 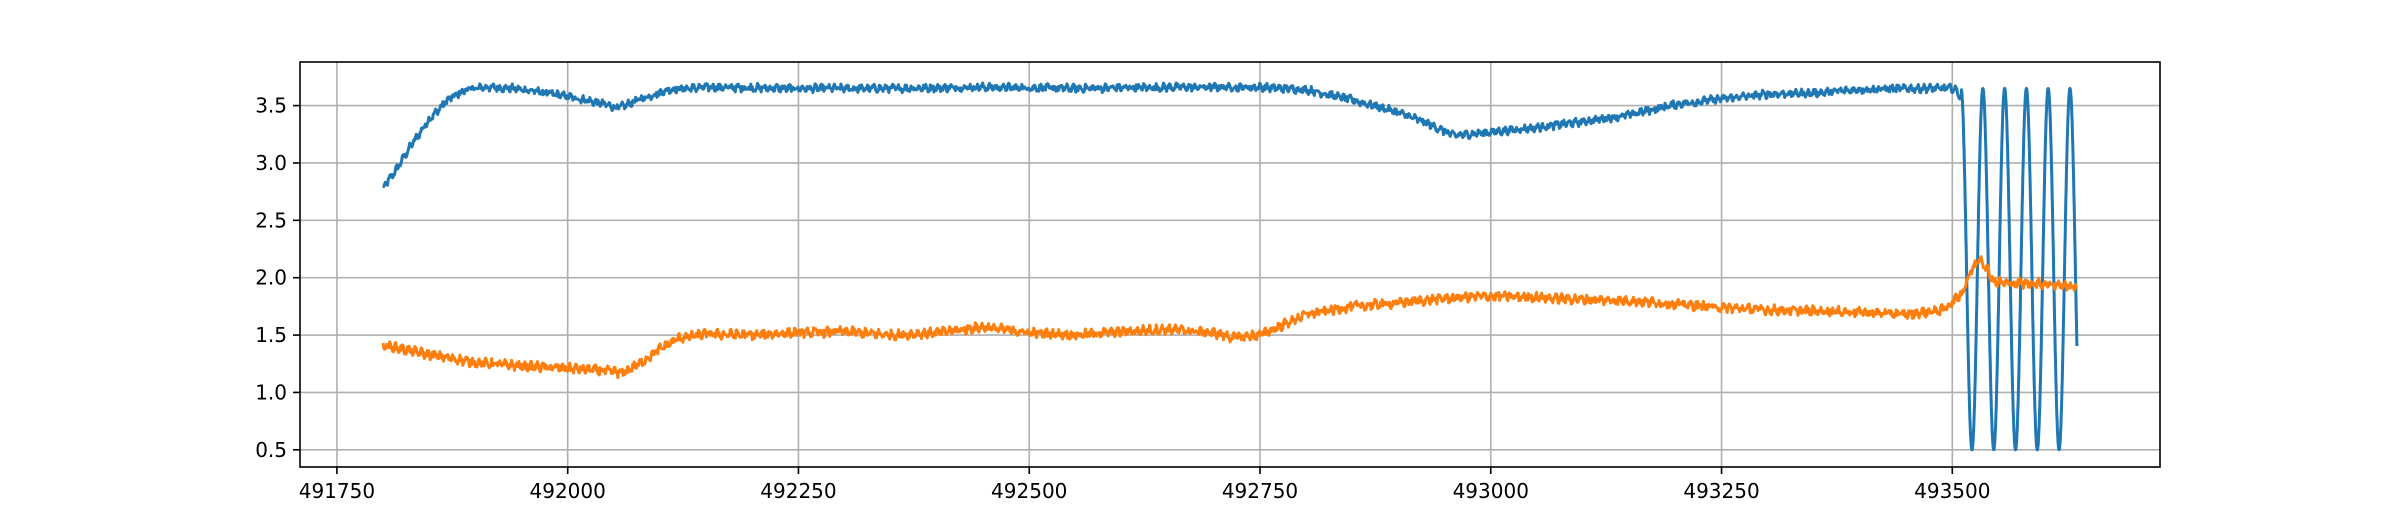 What do you see at coordinates (271, 220) in the screenshot?
I see `y-tick-label: 2.5` at bounding box center [271, 220].